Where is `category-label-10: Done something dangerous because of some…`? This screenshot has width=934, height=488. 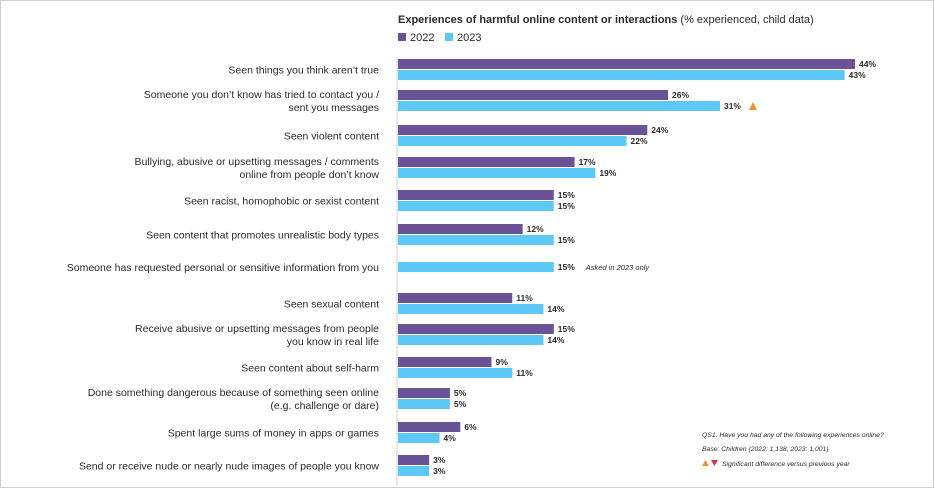
category-label-10: Done something dangerous because of some… is located at coordinates (233, 399).